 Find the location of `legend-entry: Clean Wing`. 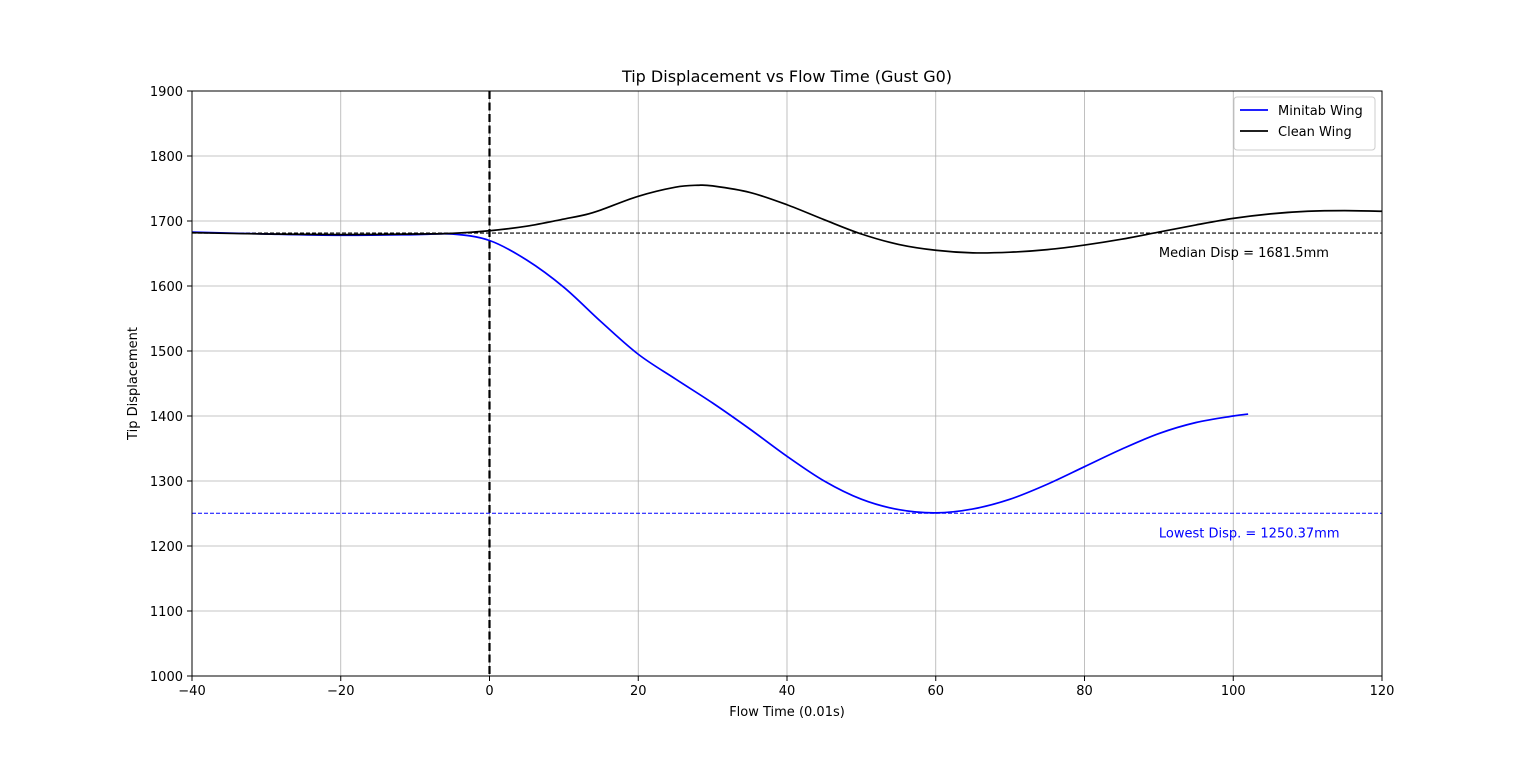

legend-entry: Clean Wing is located at coordinates (1315, 132).